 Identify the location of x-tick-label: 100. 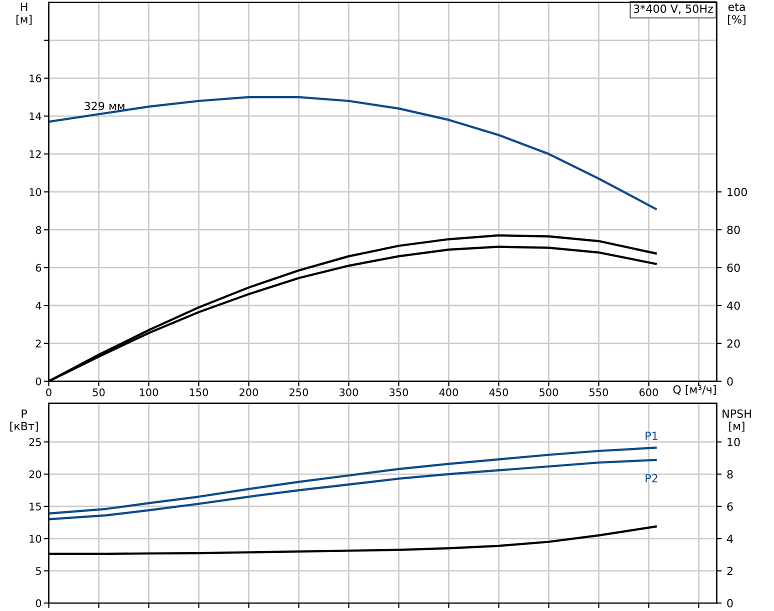
(149, 392).